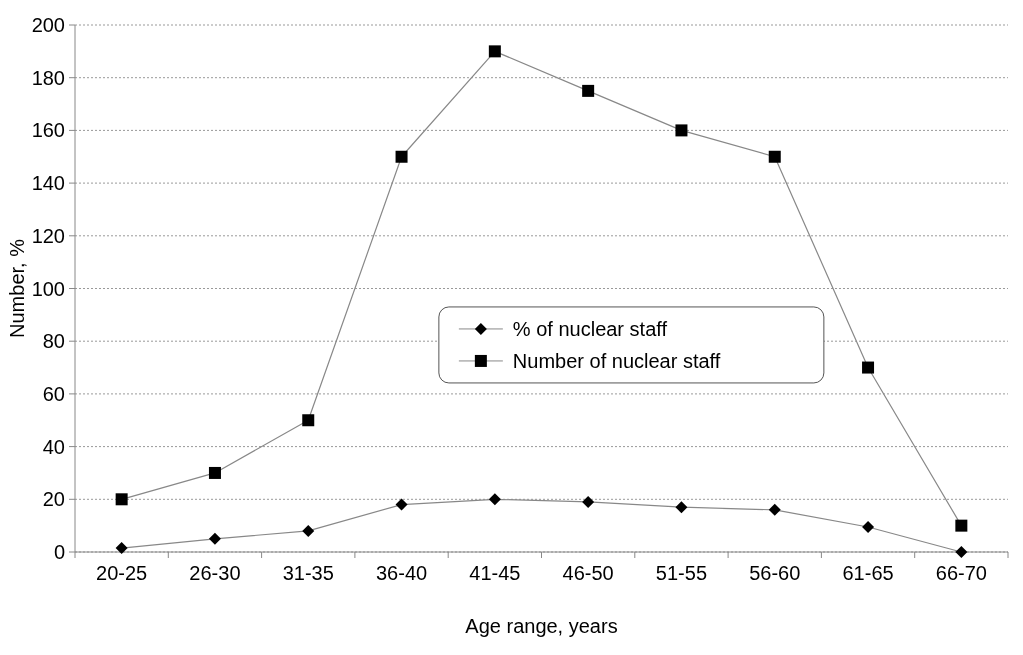 This screenshot has height=655, width=1023. I want to click on x-tick-label: 51-55, so click(681, 573).